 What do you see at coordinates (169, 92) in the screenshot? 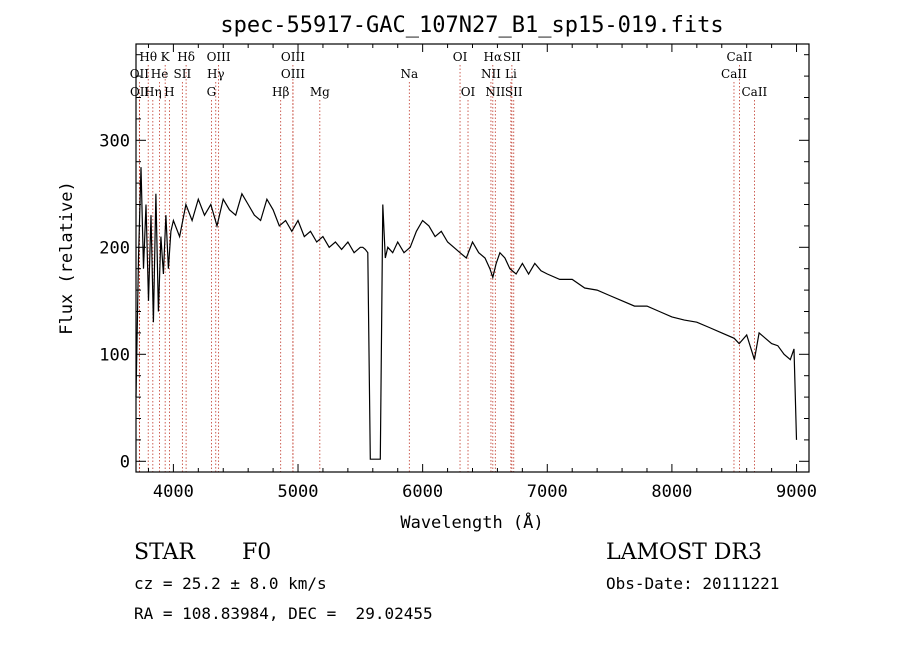
I see `line-label: H` at bounding box center [169, 92].